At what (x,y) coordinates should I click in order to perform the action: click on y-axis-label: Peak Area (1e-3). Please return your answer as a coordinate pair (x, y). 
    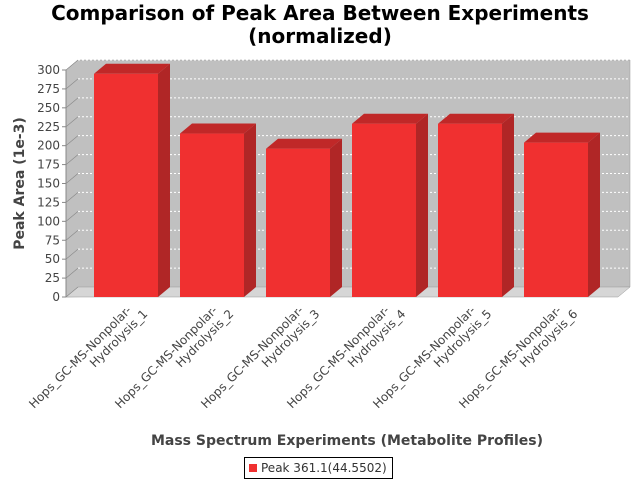
    Looking at the image, I should click on (20, 183).